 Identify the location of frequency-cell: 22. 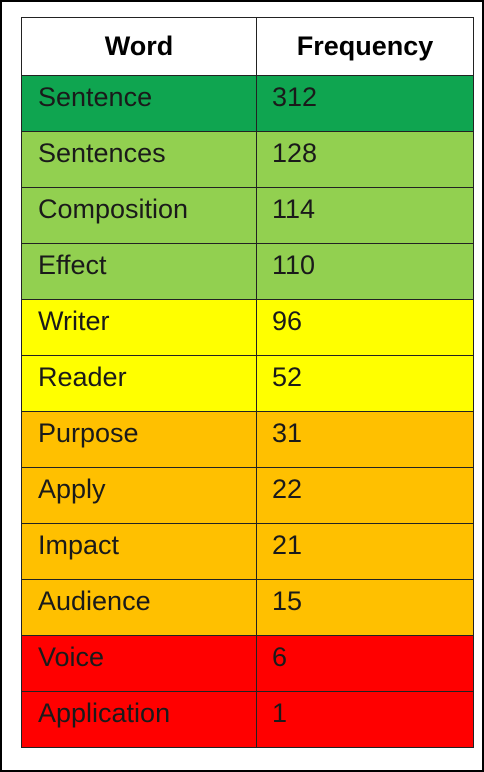
(365, 495).